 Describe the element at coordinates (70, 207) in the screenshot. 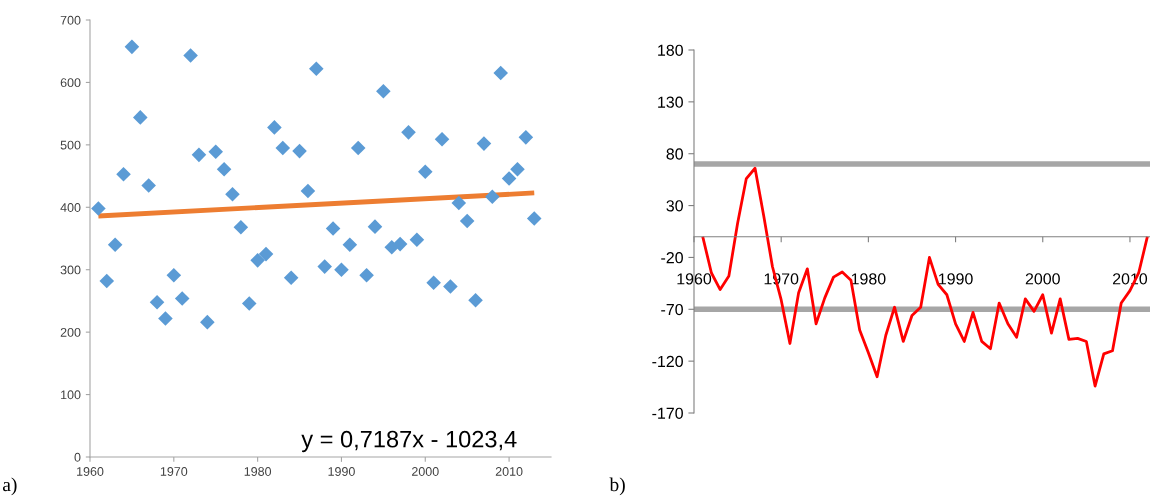

I see `y-tick-label: 400` at that location.